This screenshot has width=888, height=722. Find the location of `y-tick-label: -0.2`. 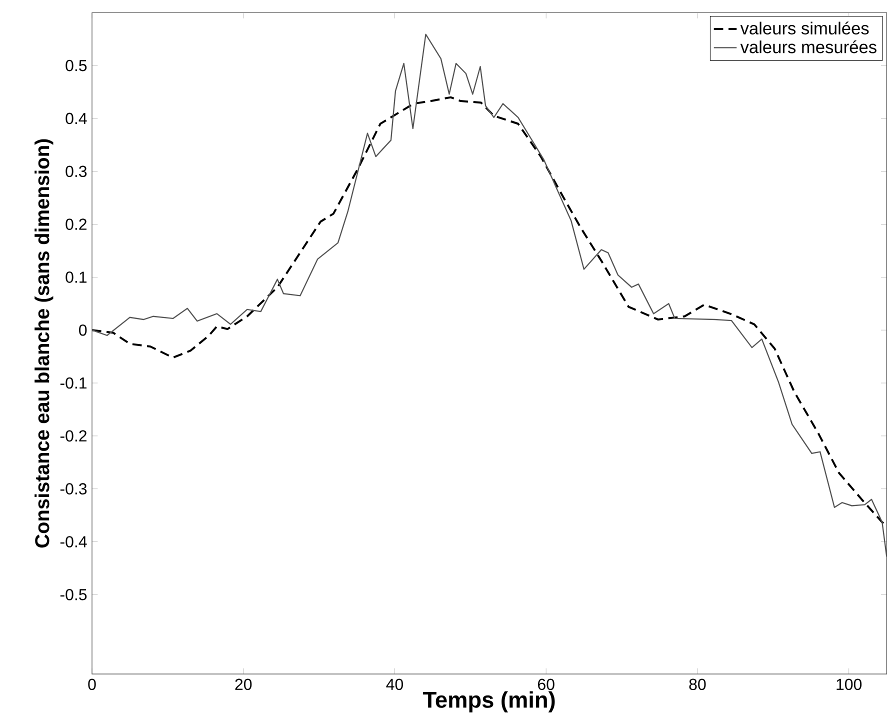

y-tick-label: -0.2 is located at coordinates (73, 436).